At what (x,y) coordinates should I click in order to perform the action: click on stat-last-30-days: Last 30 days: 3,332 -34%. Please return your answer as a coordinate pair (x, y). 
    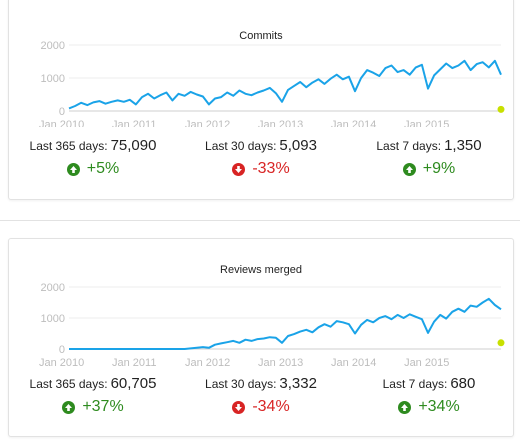
    Looking at the image, I should click on (261, 397).